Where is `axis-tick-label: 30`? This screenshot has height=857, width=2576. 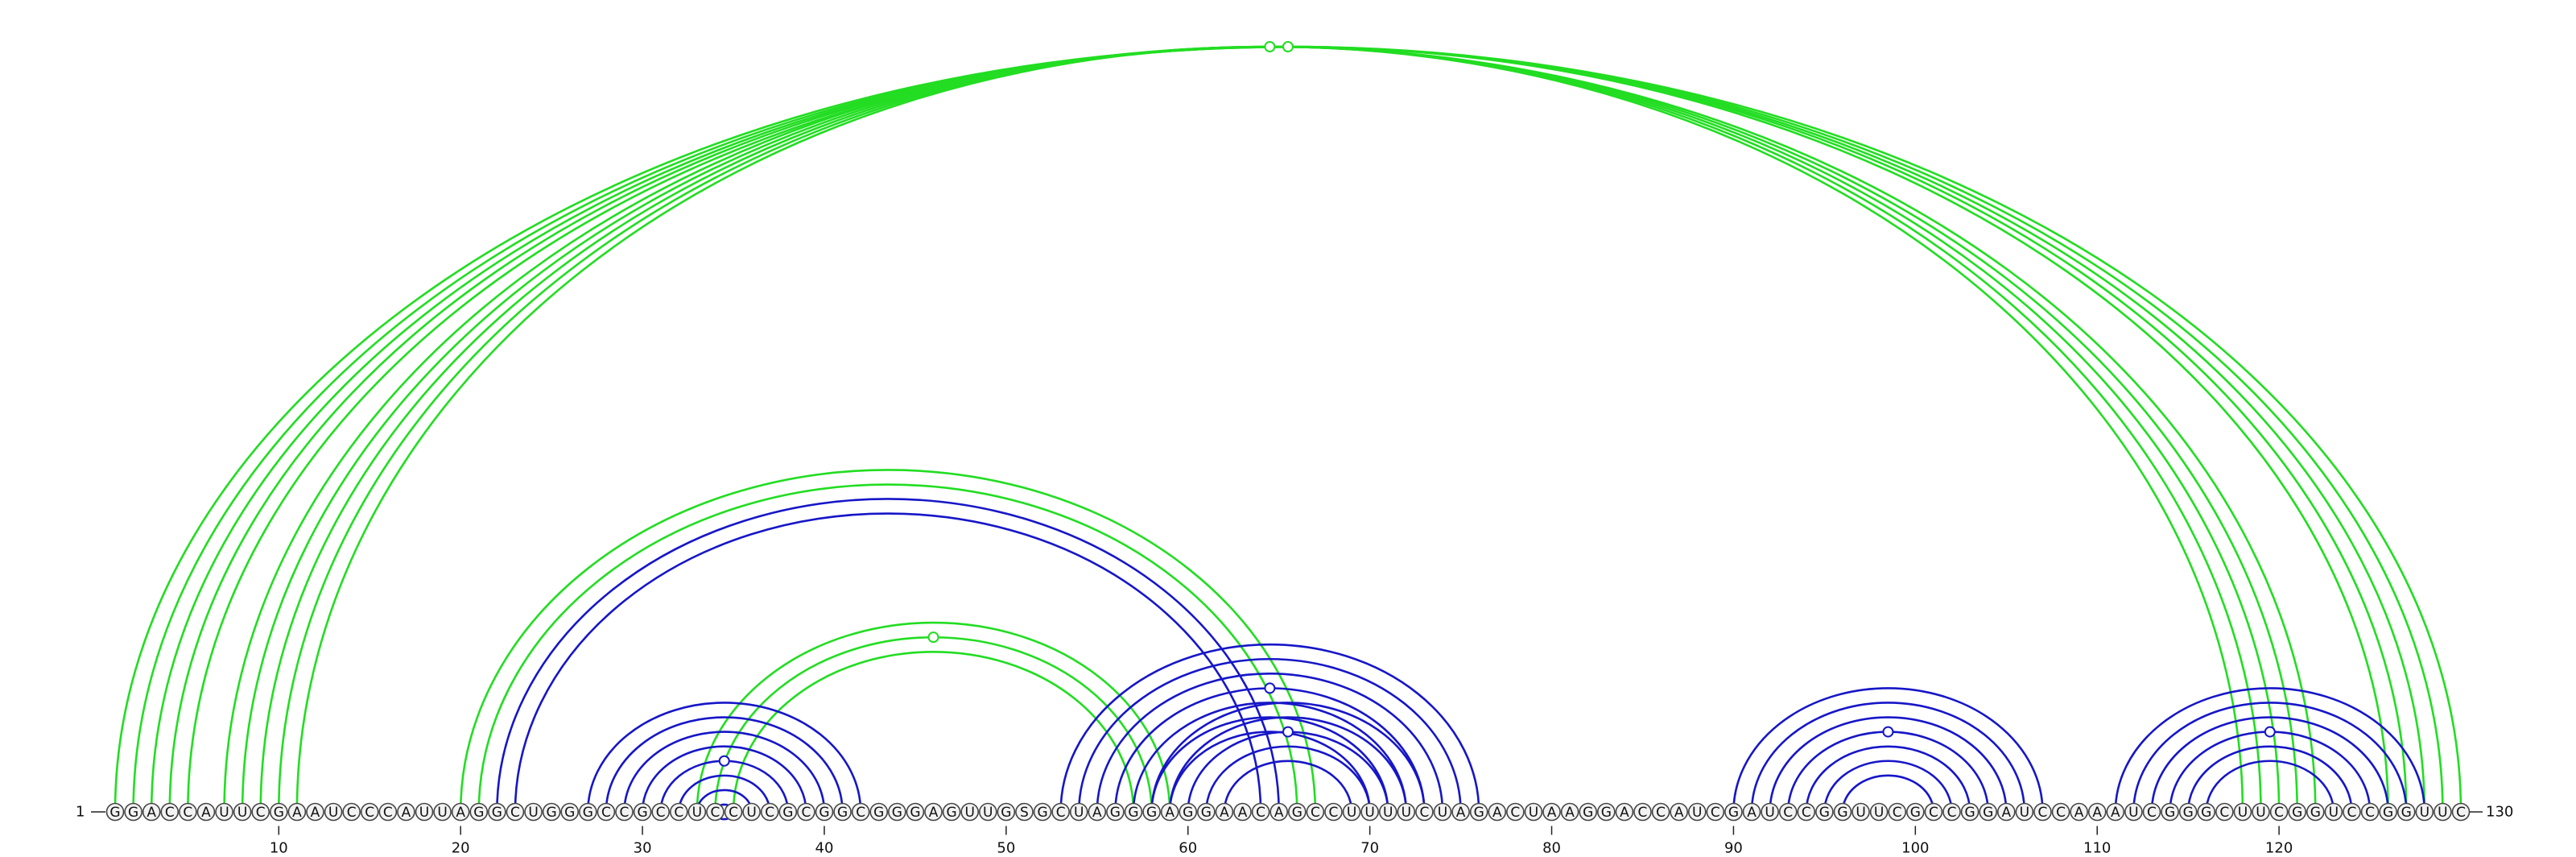
axis-tick-label: 30 is located at coordinates (643, 849).